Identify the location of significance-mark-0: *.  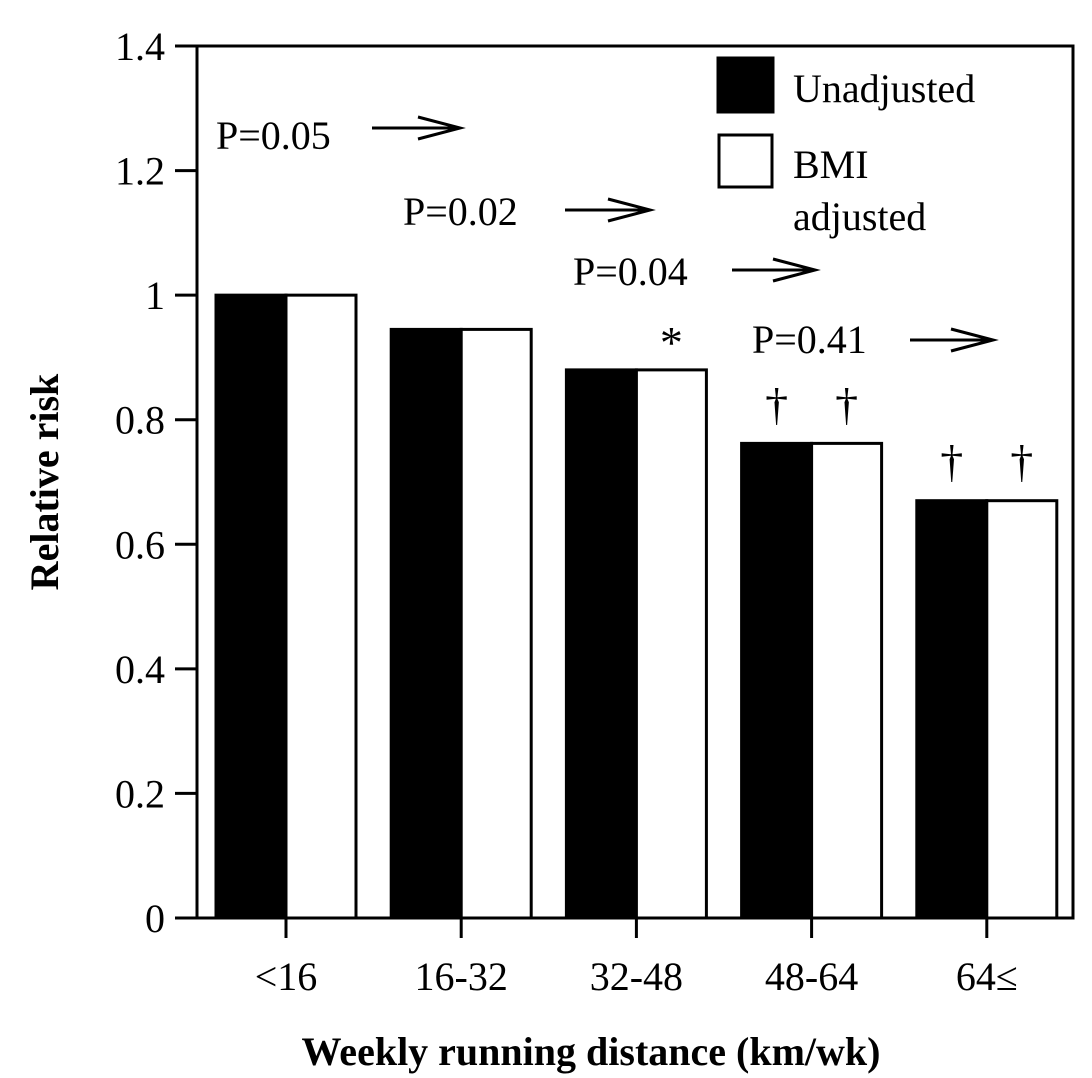
(671, 342).